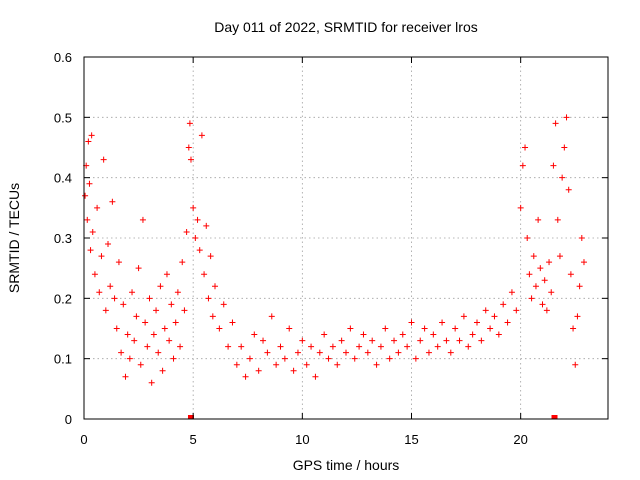 The height and width of the screenshot is (480, 640). What do you see at coordinates (63, 359) in the screenshot?
I see `y-tick-label: 0.1` at bounding box center [63, 359].